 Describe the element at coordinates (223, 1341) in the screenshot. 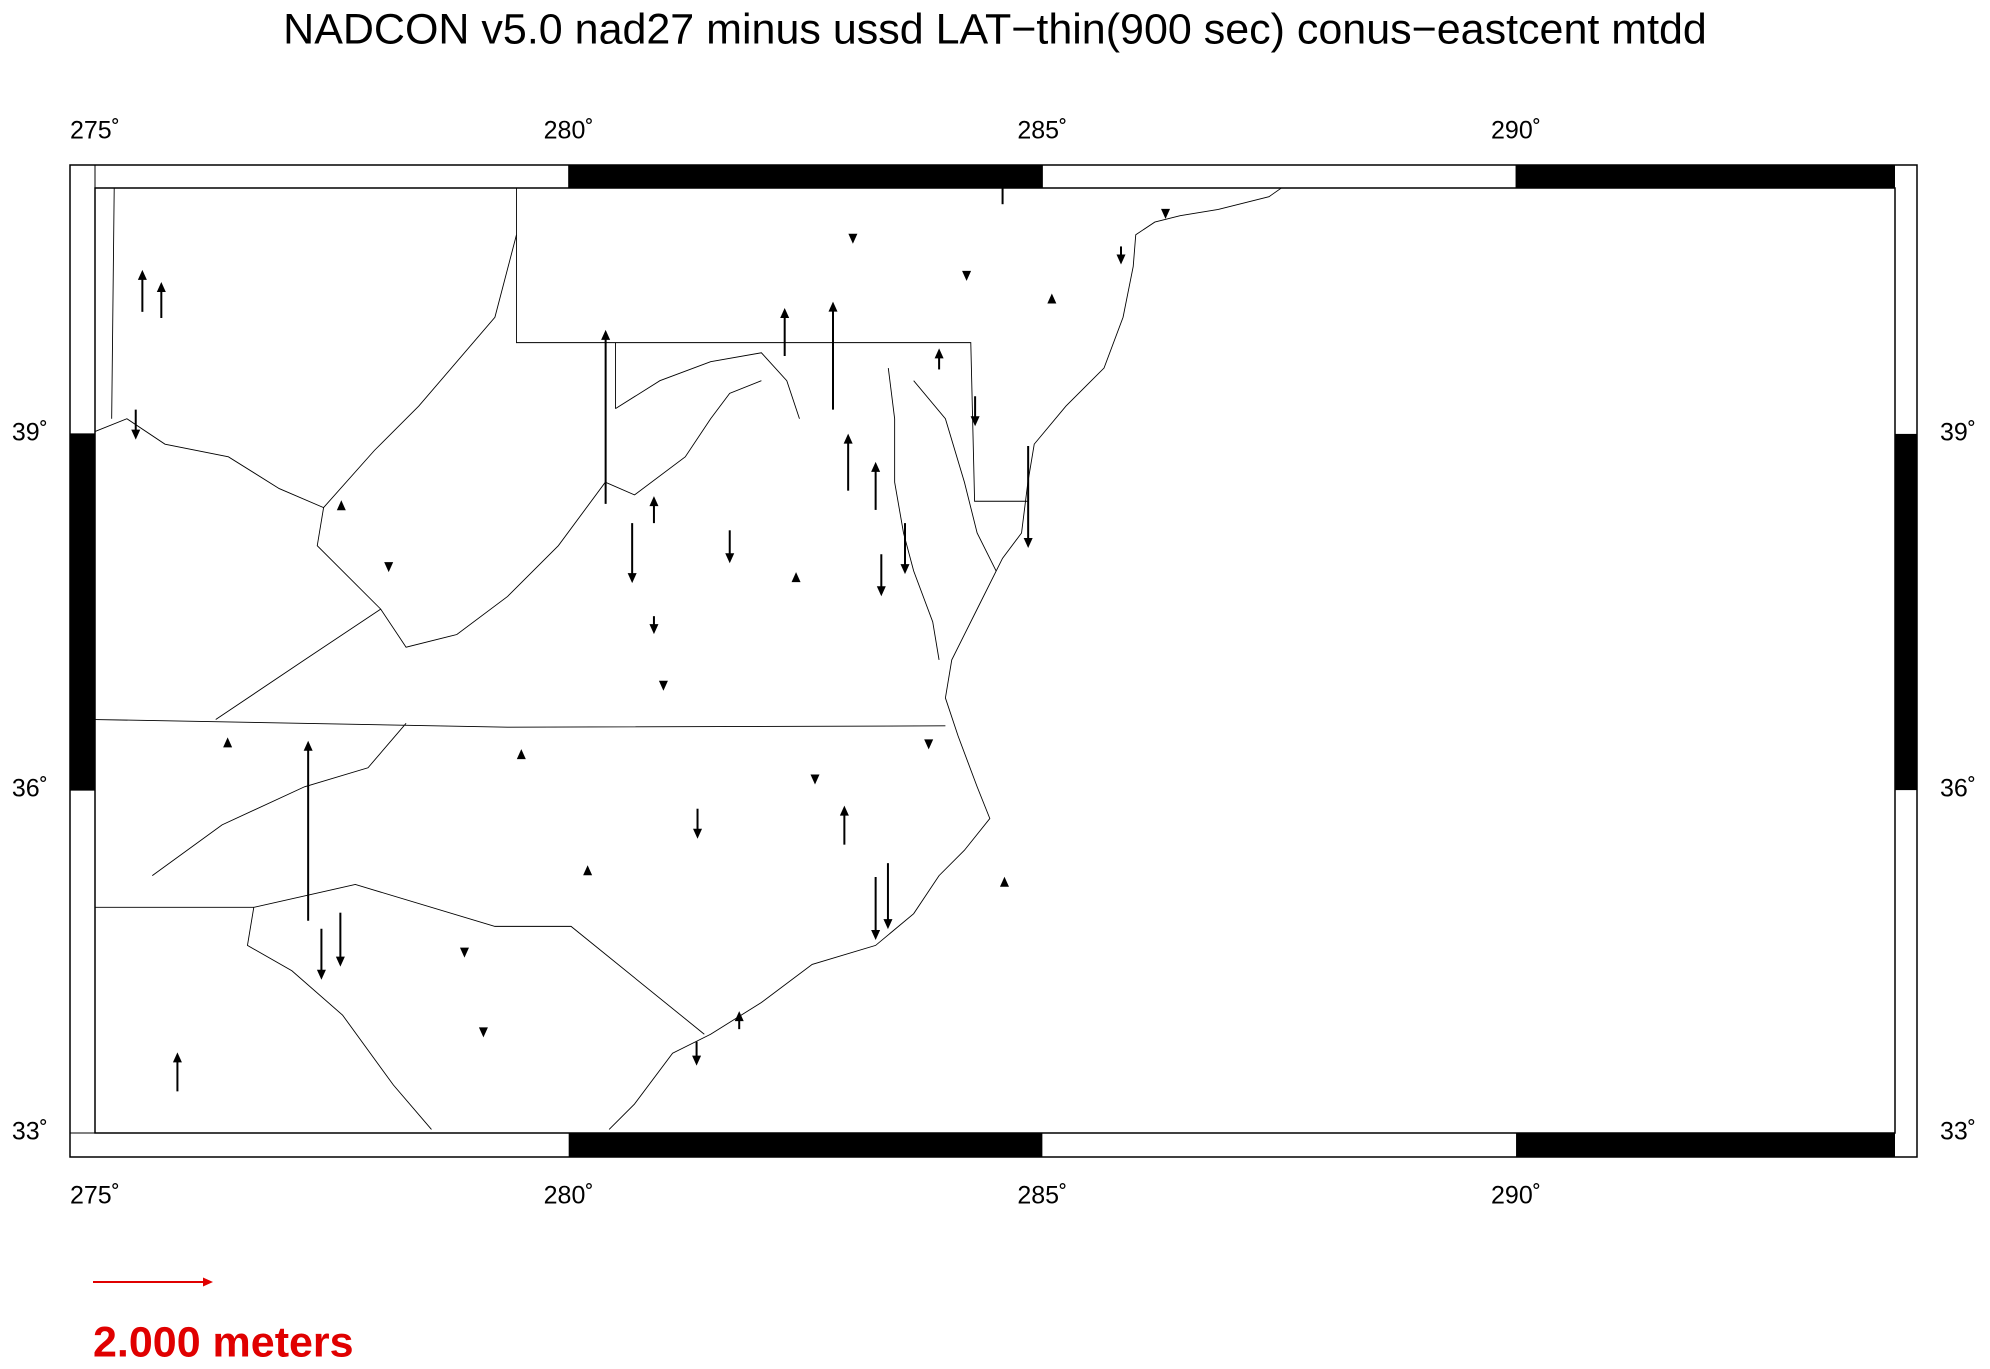

I see `scale-label: 2.000 meters` at that location.